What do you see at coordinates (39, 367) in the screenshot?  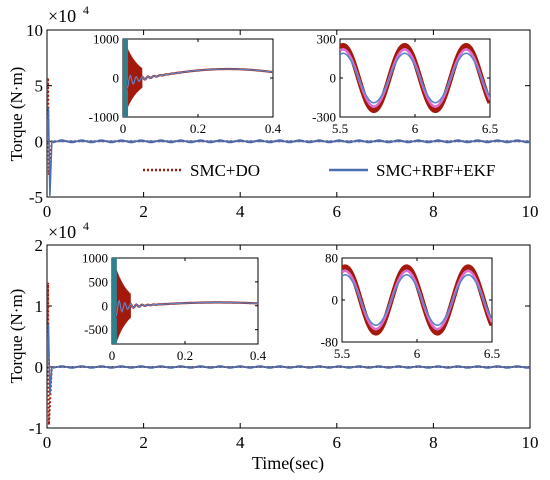 I see `bottom-panel-y-tick-label: 0` at bounding box center [39, 367].